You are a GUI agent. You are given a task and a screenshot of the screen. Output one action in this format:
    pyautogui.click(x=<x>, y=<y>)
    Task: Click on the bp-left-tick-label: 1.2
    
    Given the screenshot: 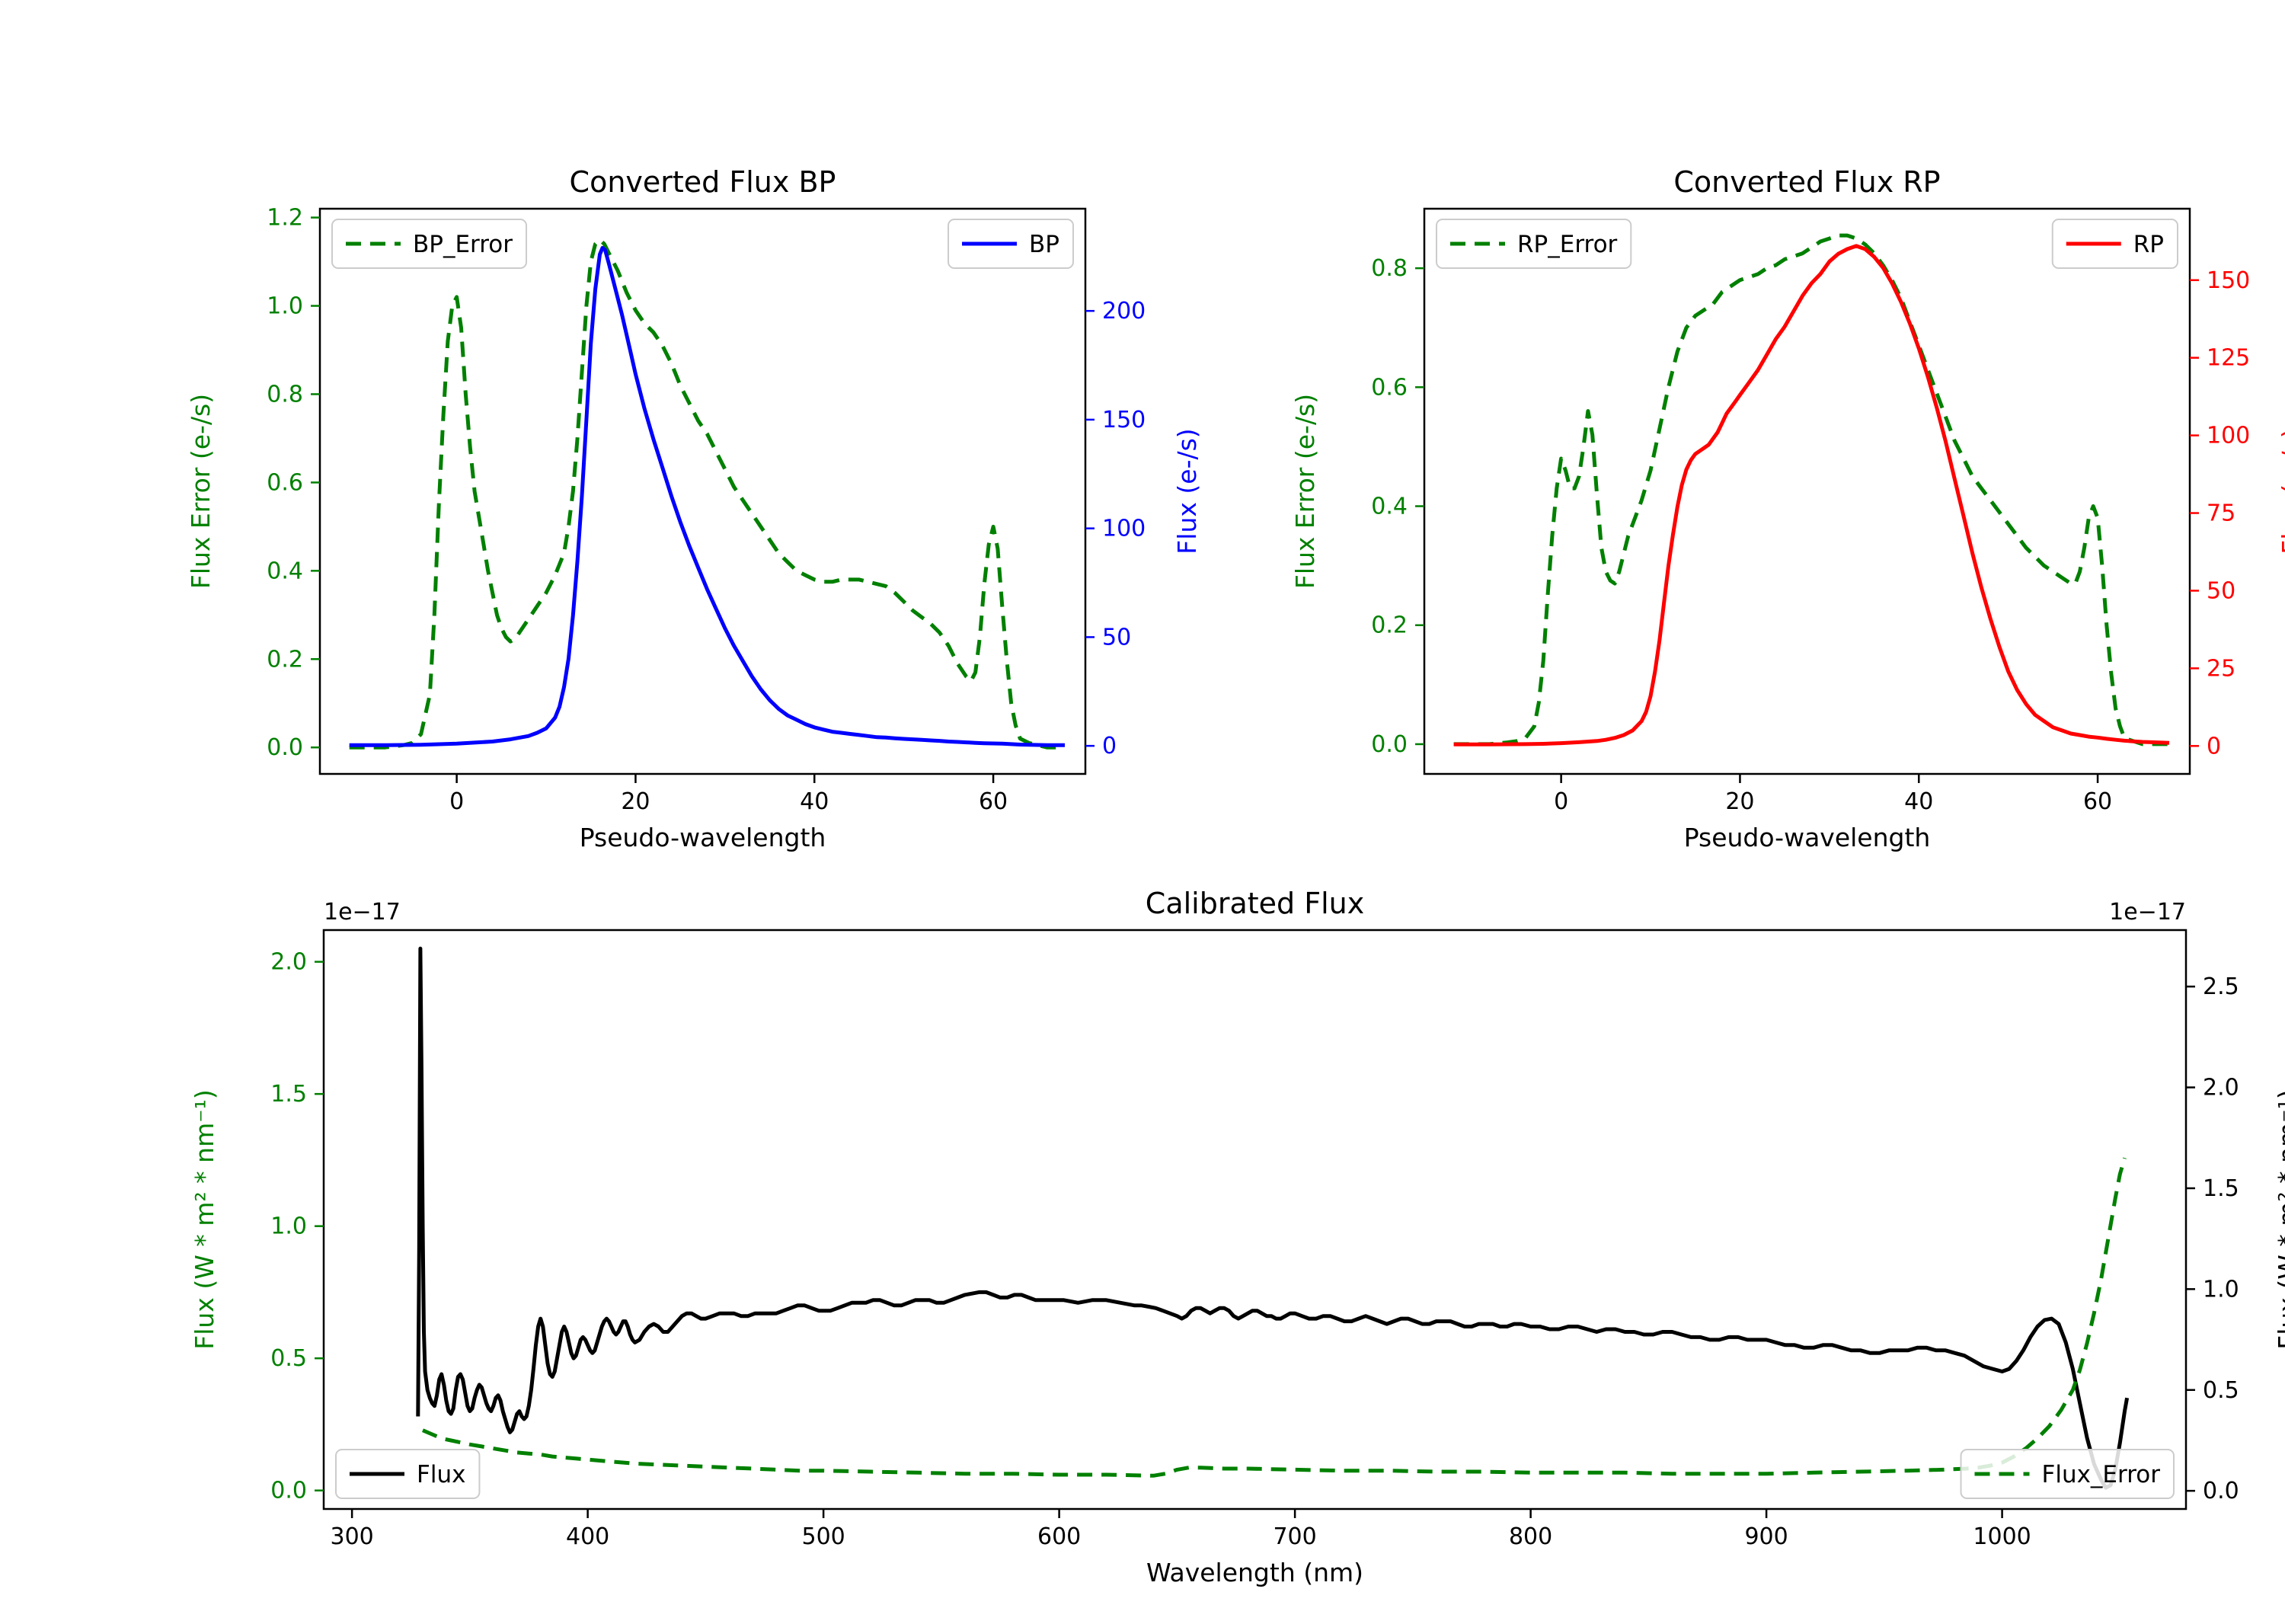 What is the action you would take?
    pyautogui.click(x=285, y=218)
    